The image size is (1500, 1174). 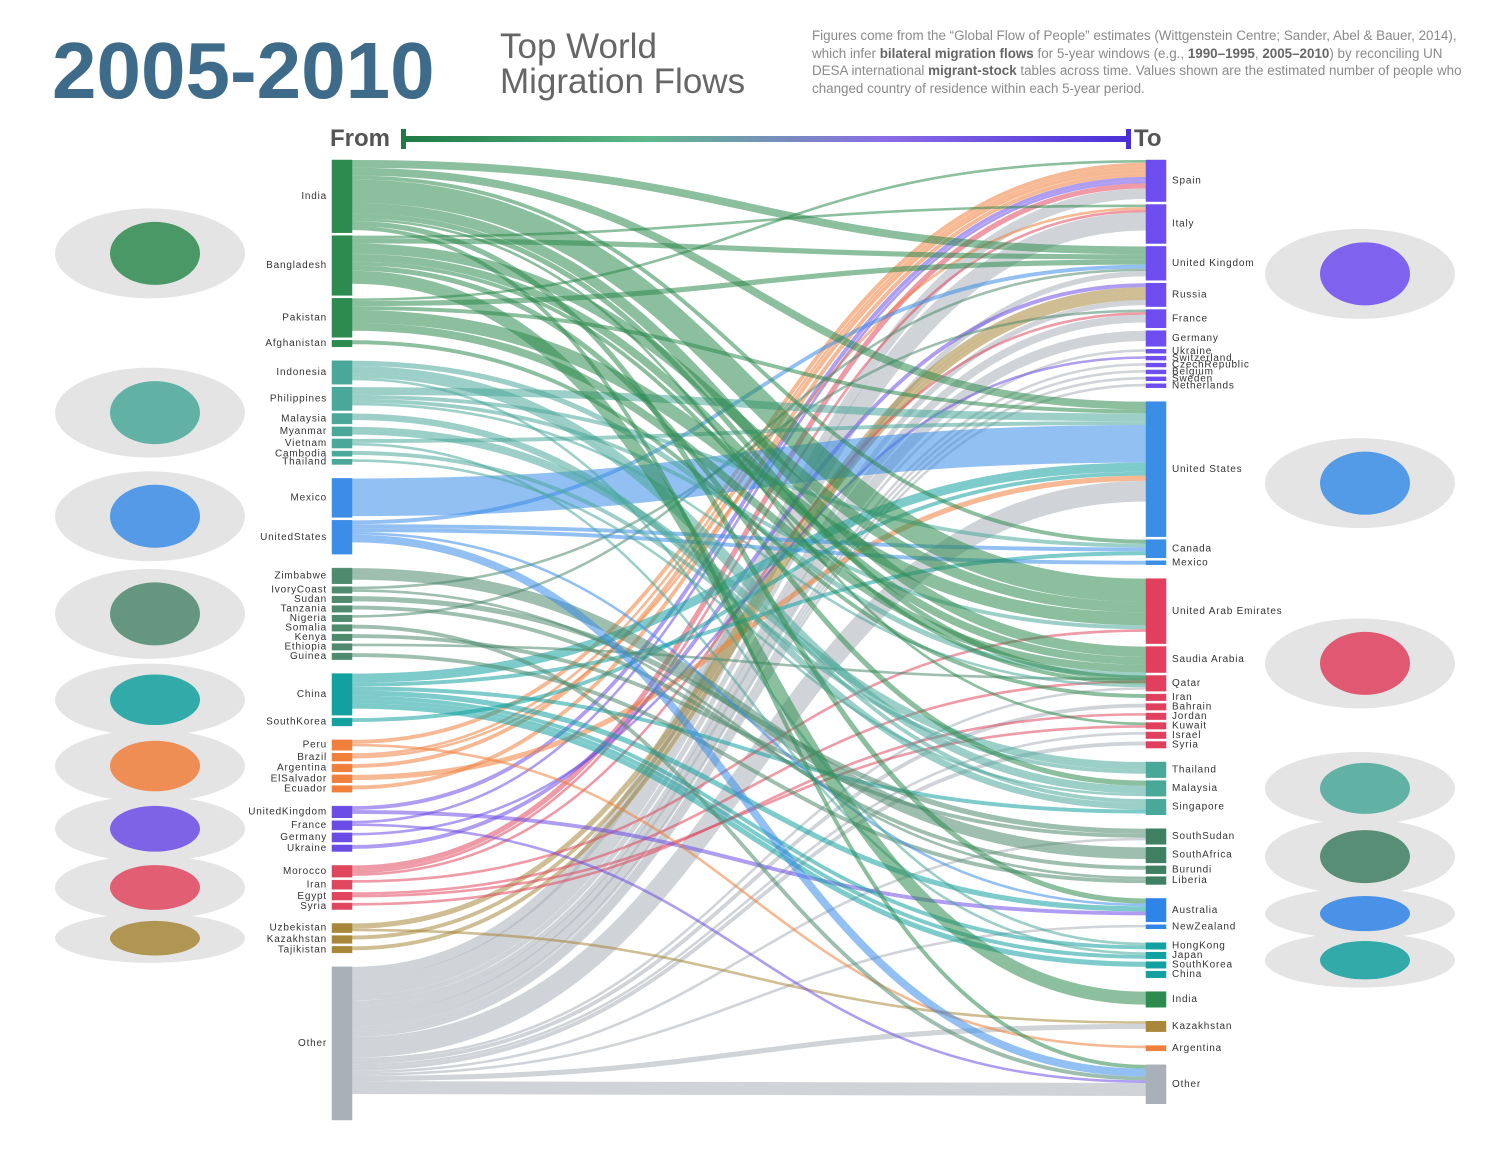 What do you see at coordinates (303, 431) in the screenshot?
I see `node-label: Myanmar` at bounding box center [303, 431].